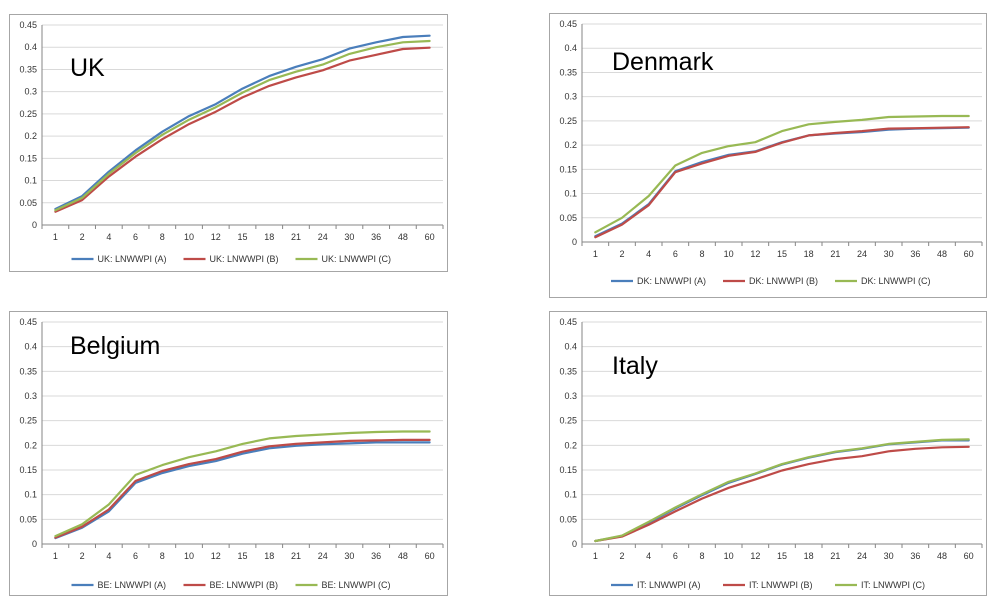 The image size is (987, 596). I want to click on series-line-italy-a, so click(782, 491).